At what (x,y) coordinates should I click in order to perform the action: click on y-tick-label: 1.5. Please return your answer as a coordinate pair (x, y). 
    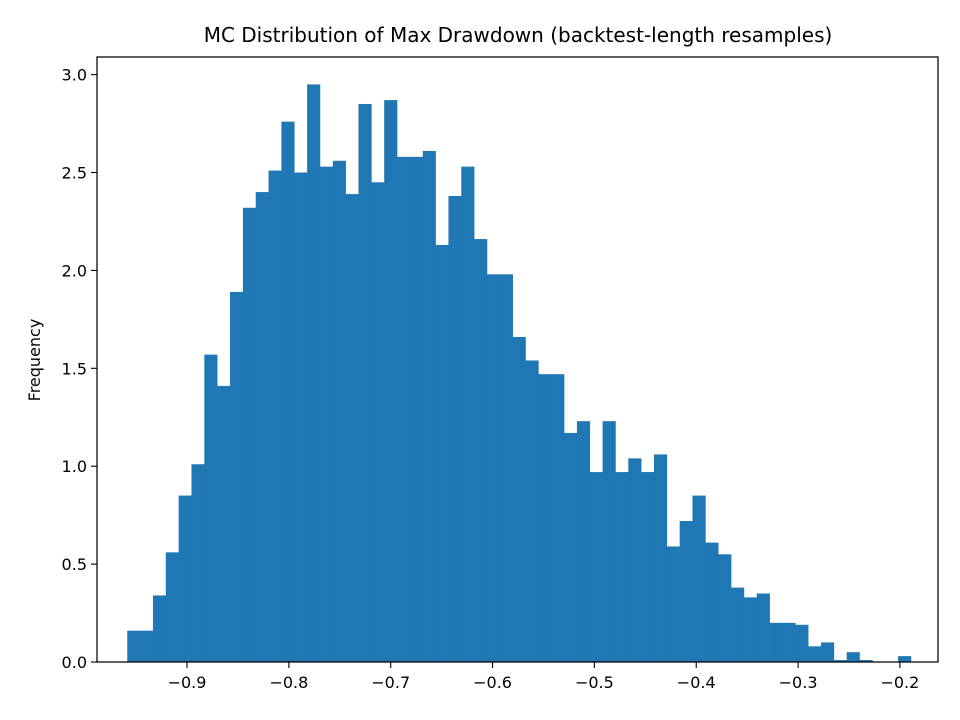
    Looking at the image, I should click on (74, 368).